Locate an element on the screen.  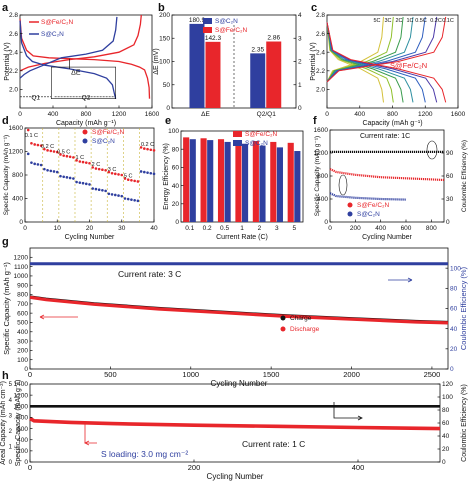
legend-label-d-0: S@Fe/C₂N is located at coordinates (108, 132).